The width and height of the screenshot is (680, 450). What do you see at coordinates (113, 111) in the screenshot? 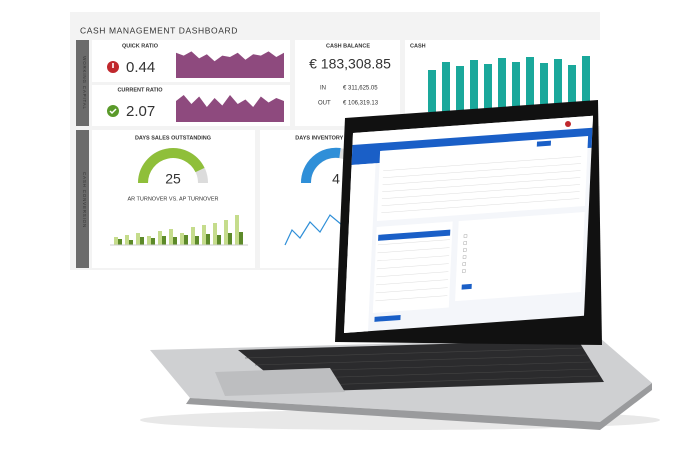
I see `check-mark` at bounding box center [113, 111].